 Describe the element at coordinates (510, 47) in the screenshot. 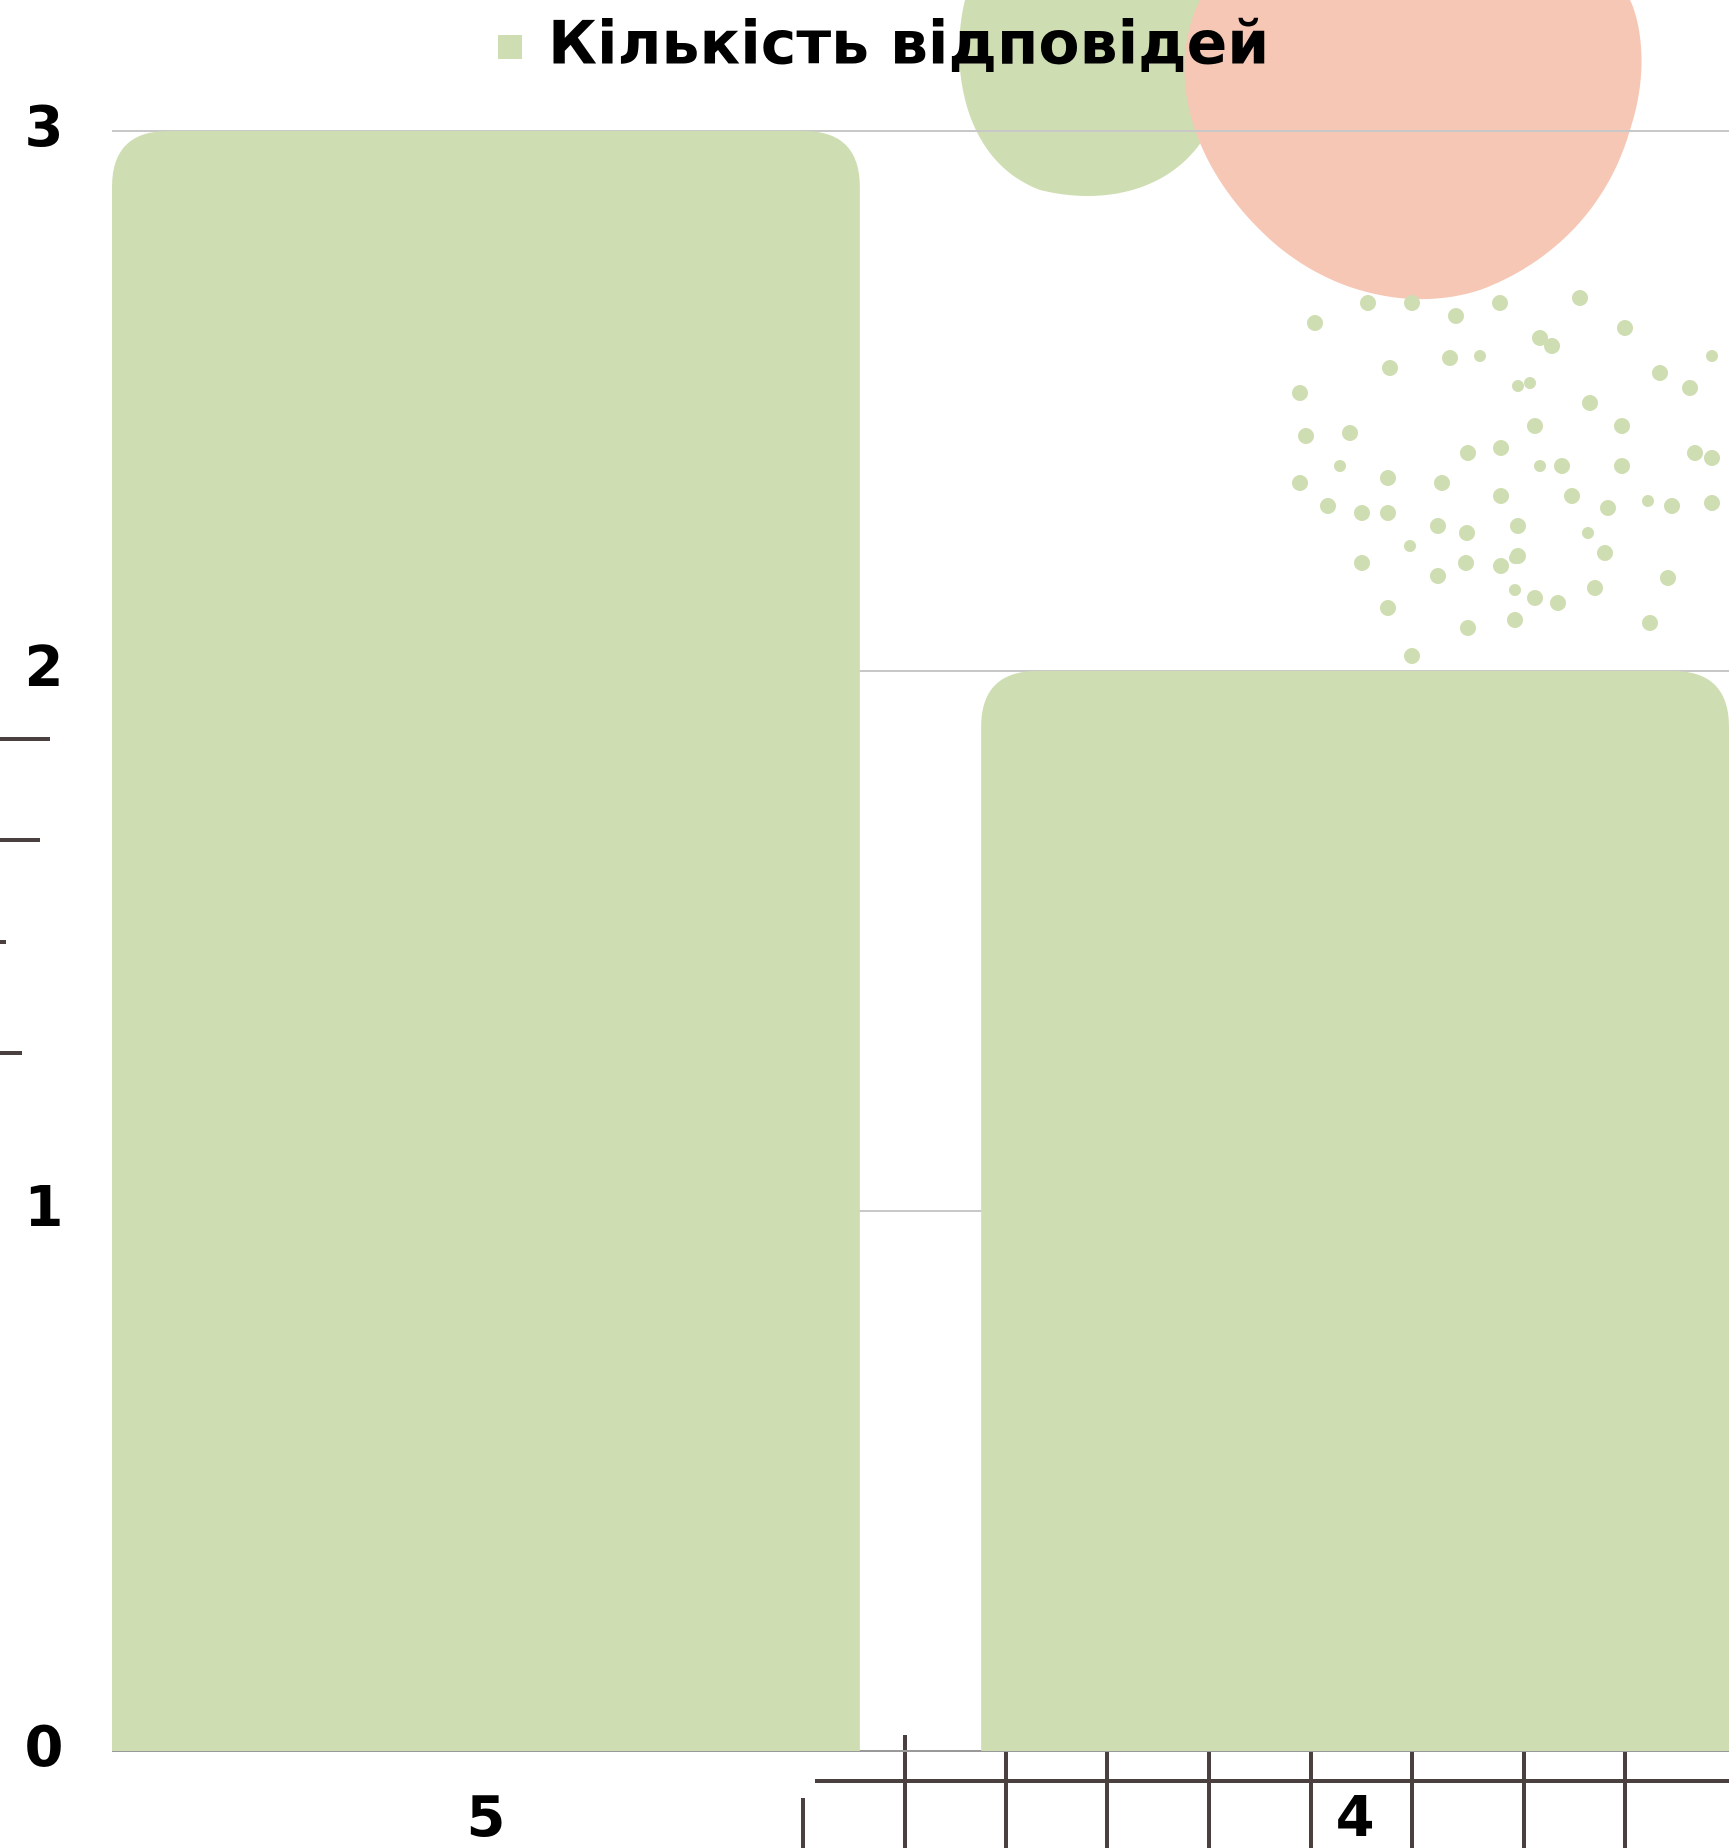

I see `legend-swatch` at that location.